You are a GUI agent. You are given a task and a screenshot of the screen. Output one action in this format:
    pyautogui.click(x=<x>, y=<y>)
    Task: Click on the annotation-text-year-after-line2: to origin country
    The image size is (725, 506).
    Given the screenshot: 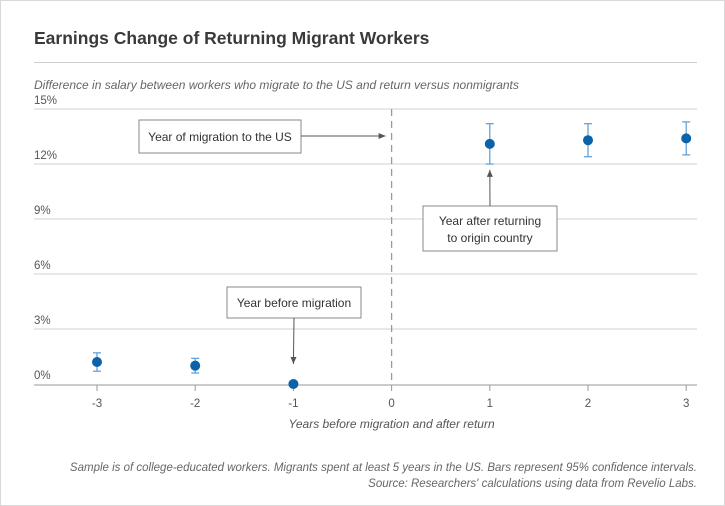 What is the action you would take?
    pyautogui.click(x=489, y=238)
    